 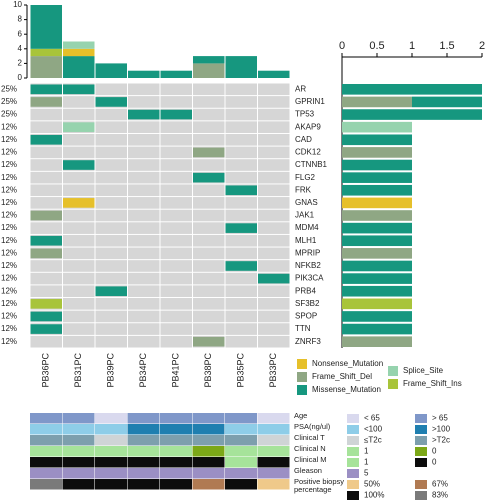 What do you see at coordinates (373, 440) in the screenshot?
I see `clinical-legend-label: ≤T2c` at bounding box center [373, 440].